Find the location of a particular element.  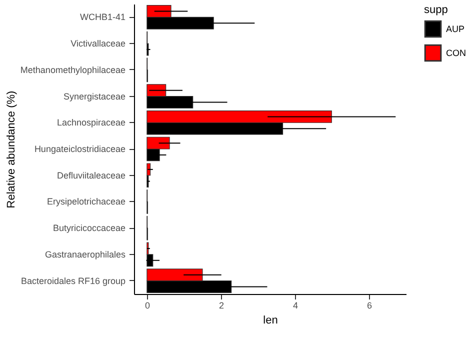

y-tick-label: Hungateiclostridiaceae is located at coordinates (80, 149).